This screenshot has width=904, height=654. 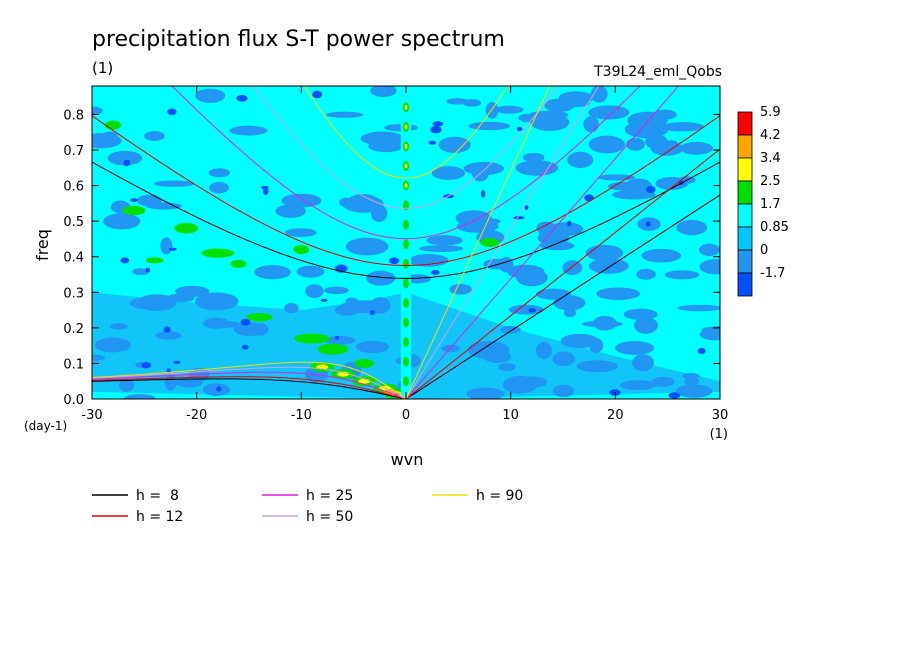 I want to click on colorbar-label: 4.2, so click(x=770, y=135).